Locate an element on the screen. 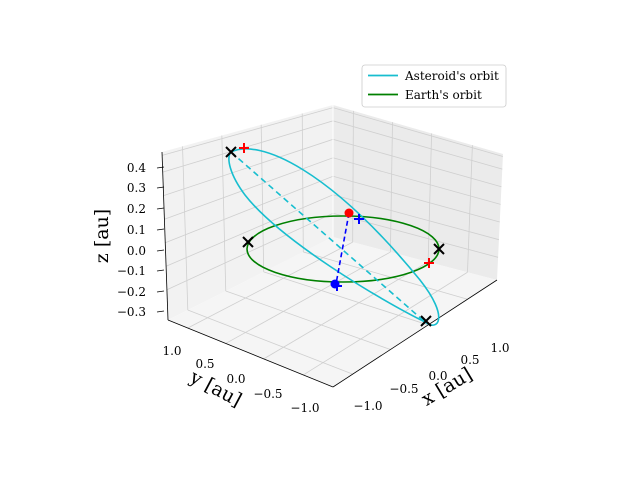 This screenshot has width=640, height=480. y-tick-label: −0.5 is located at coordinates (267, 394).